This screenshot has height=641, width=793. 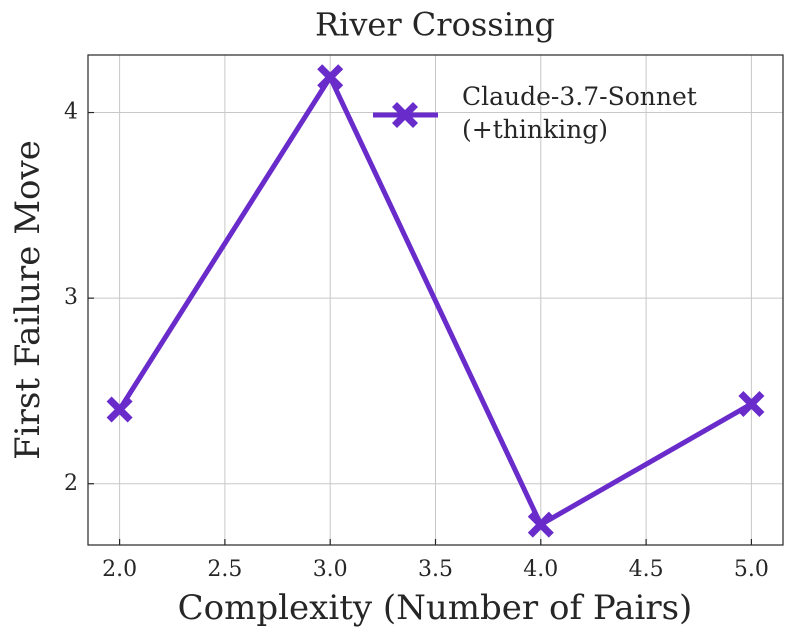 I want to click on x-axis-label: Complexity (Number of Pairs), so click(x=435, y=608).